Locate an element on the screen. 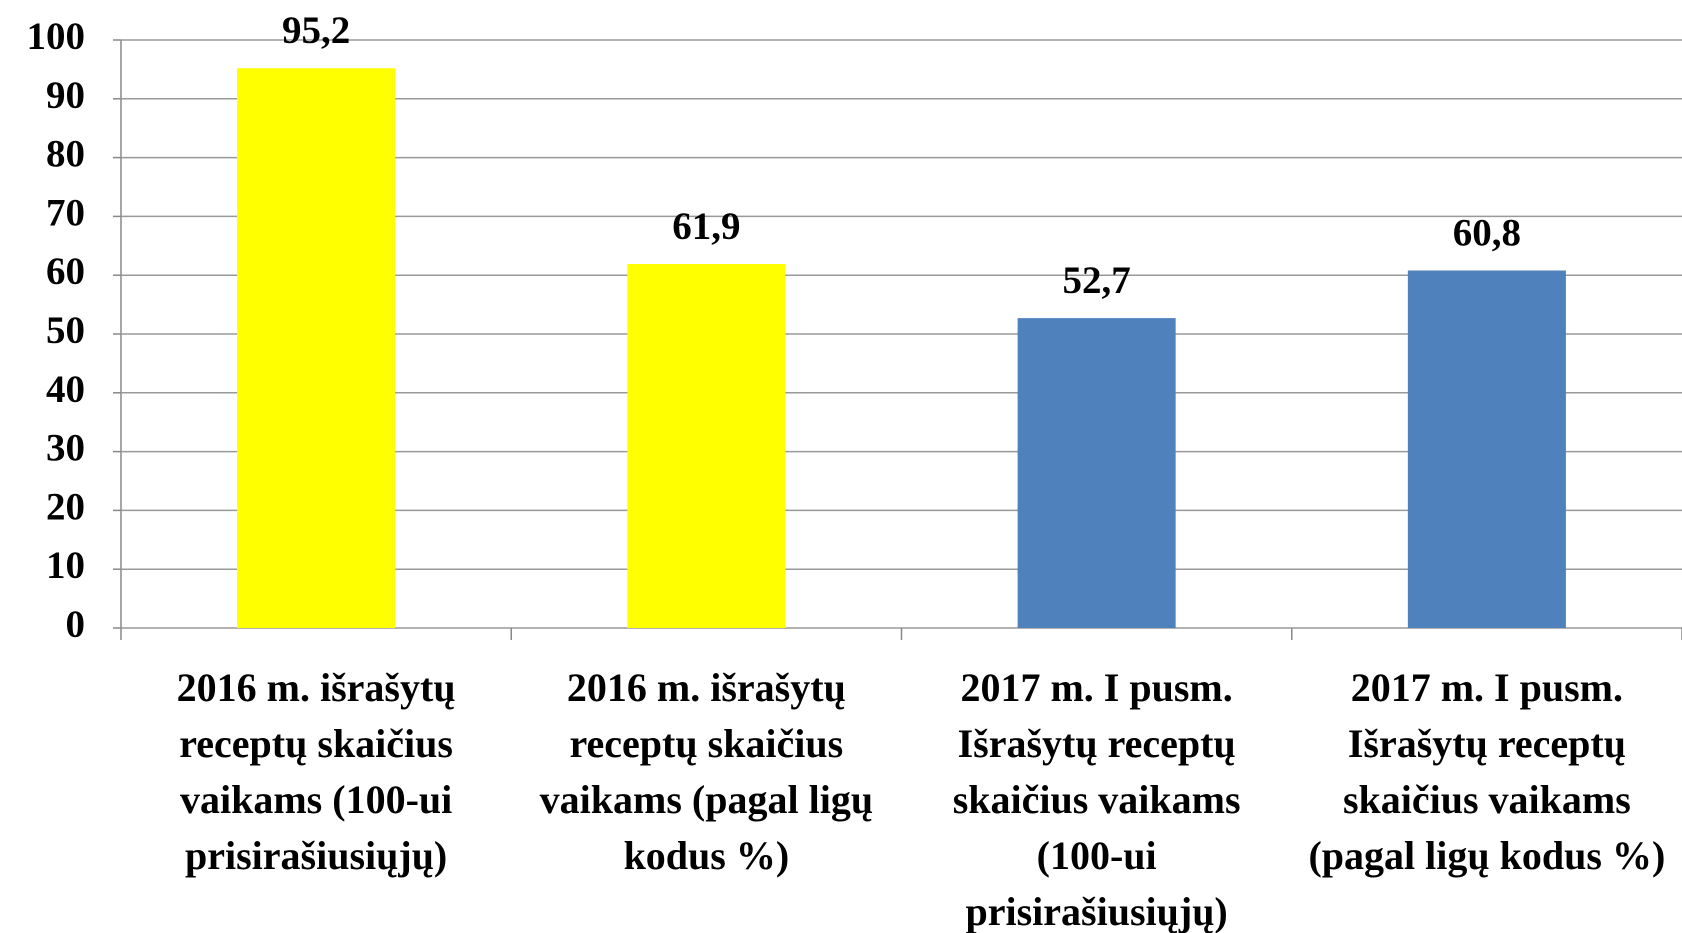  data-label: 61,9 is located at coordinates (706, 226).